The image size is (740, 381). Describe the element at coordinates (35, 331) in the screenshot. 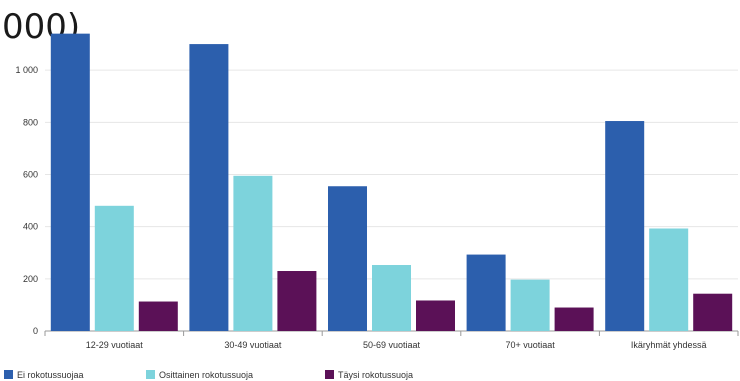

I see `y-tick-label: 0` at that location.